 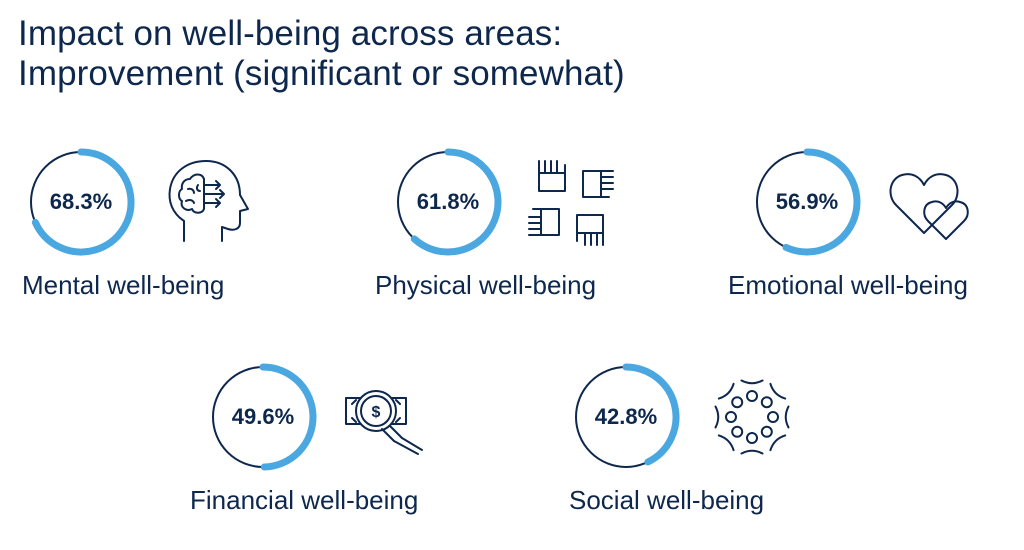 I want to click on money-magnifier-icon: $, so click(x=388, y=418).